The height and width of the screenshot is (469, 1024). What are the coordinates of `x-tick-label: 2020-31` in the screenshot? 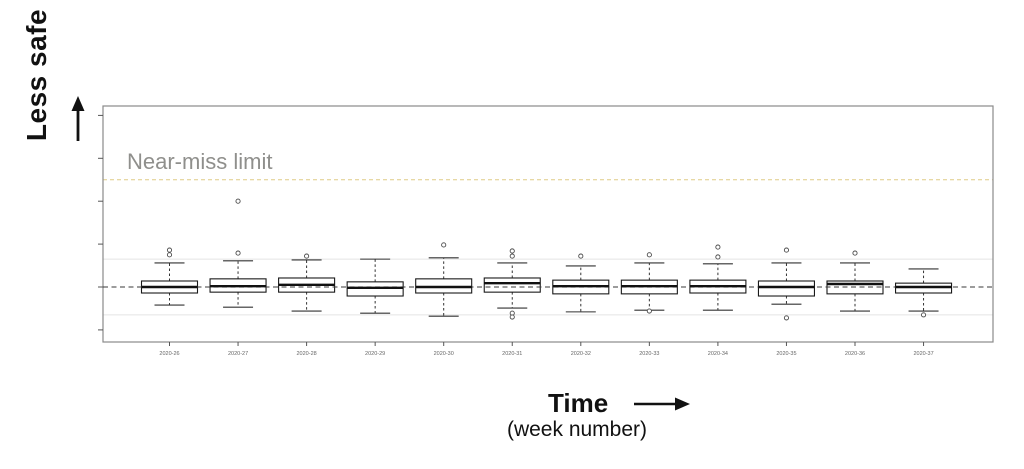 It's located at (512, 354).